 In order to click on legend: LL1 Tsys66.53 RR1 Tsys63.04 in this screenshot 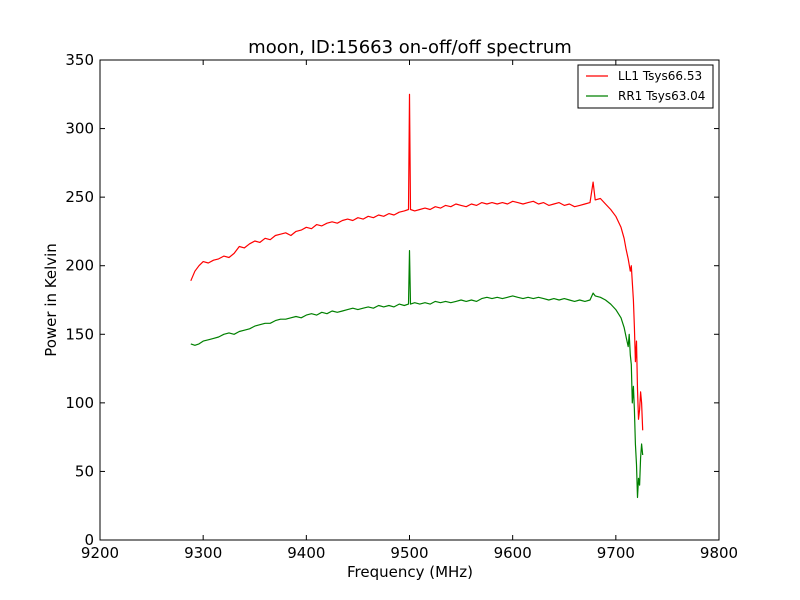, I will do `click(645, 86)`.